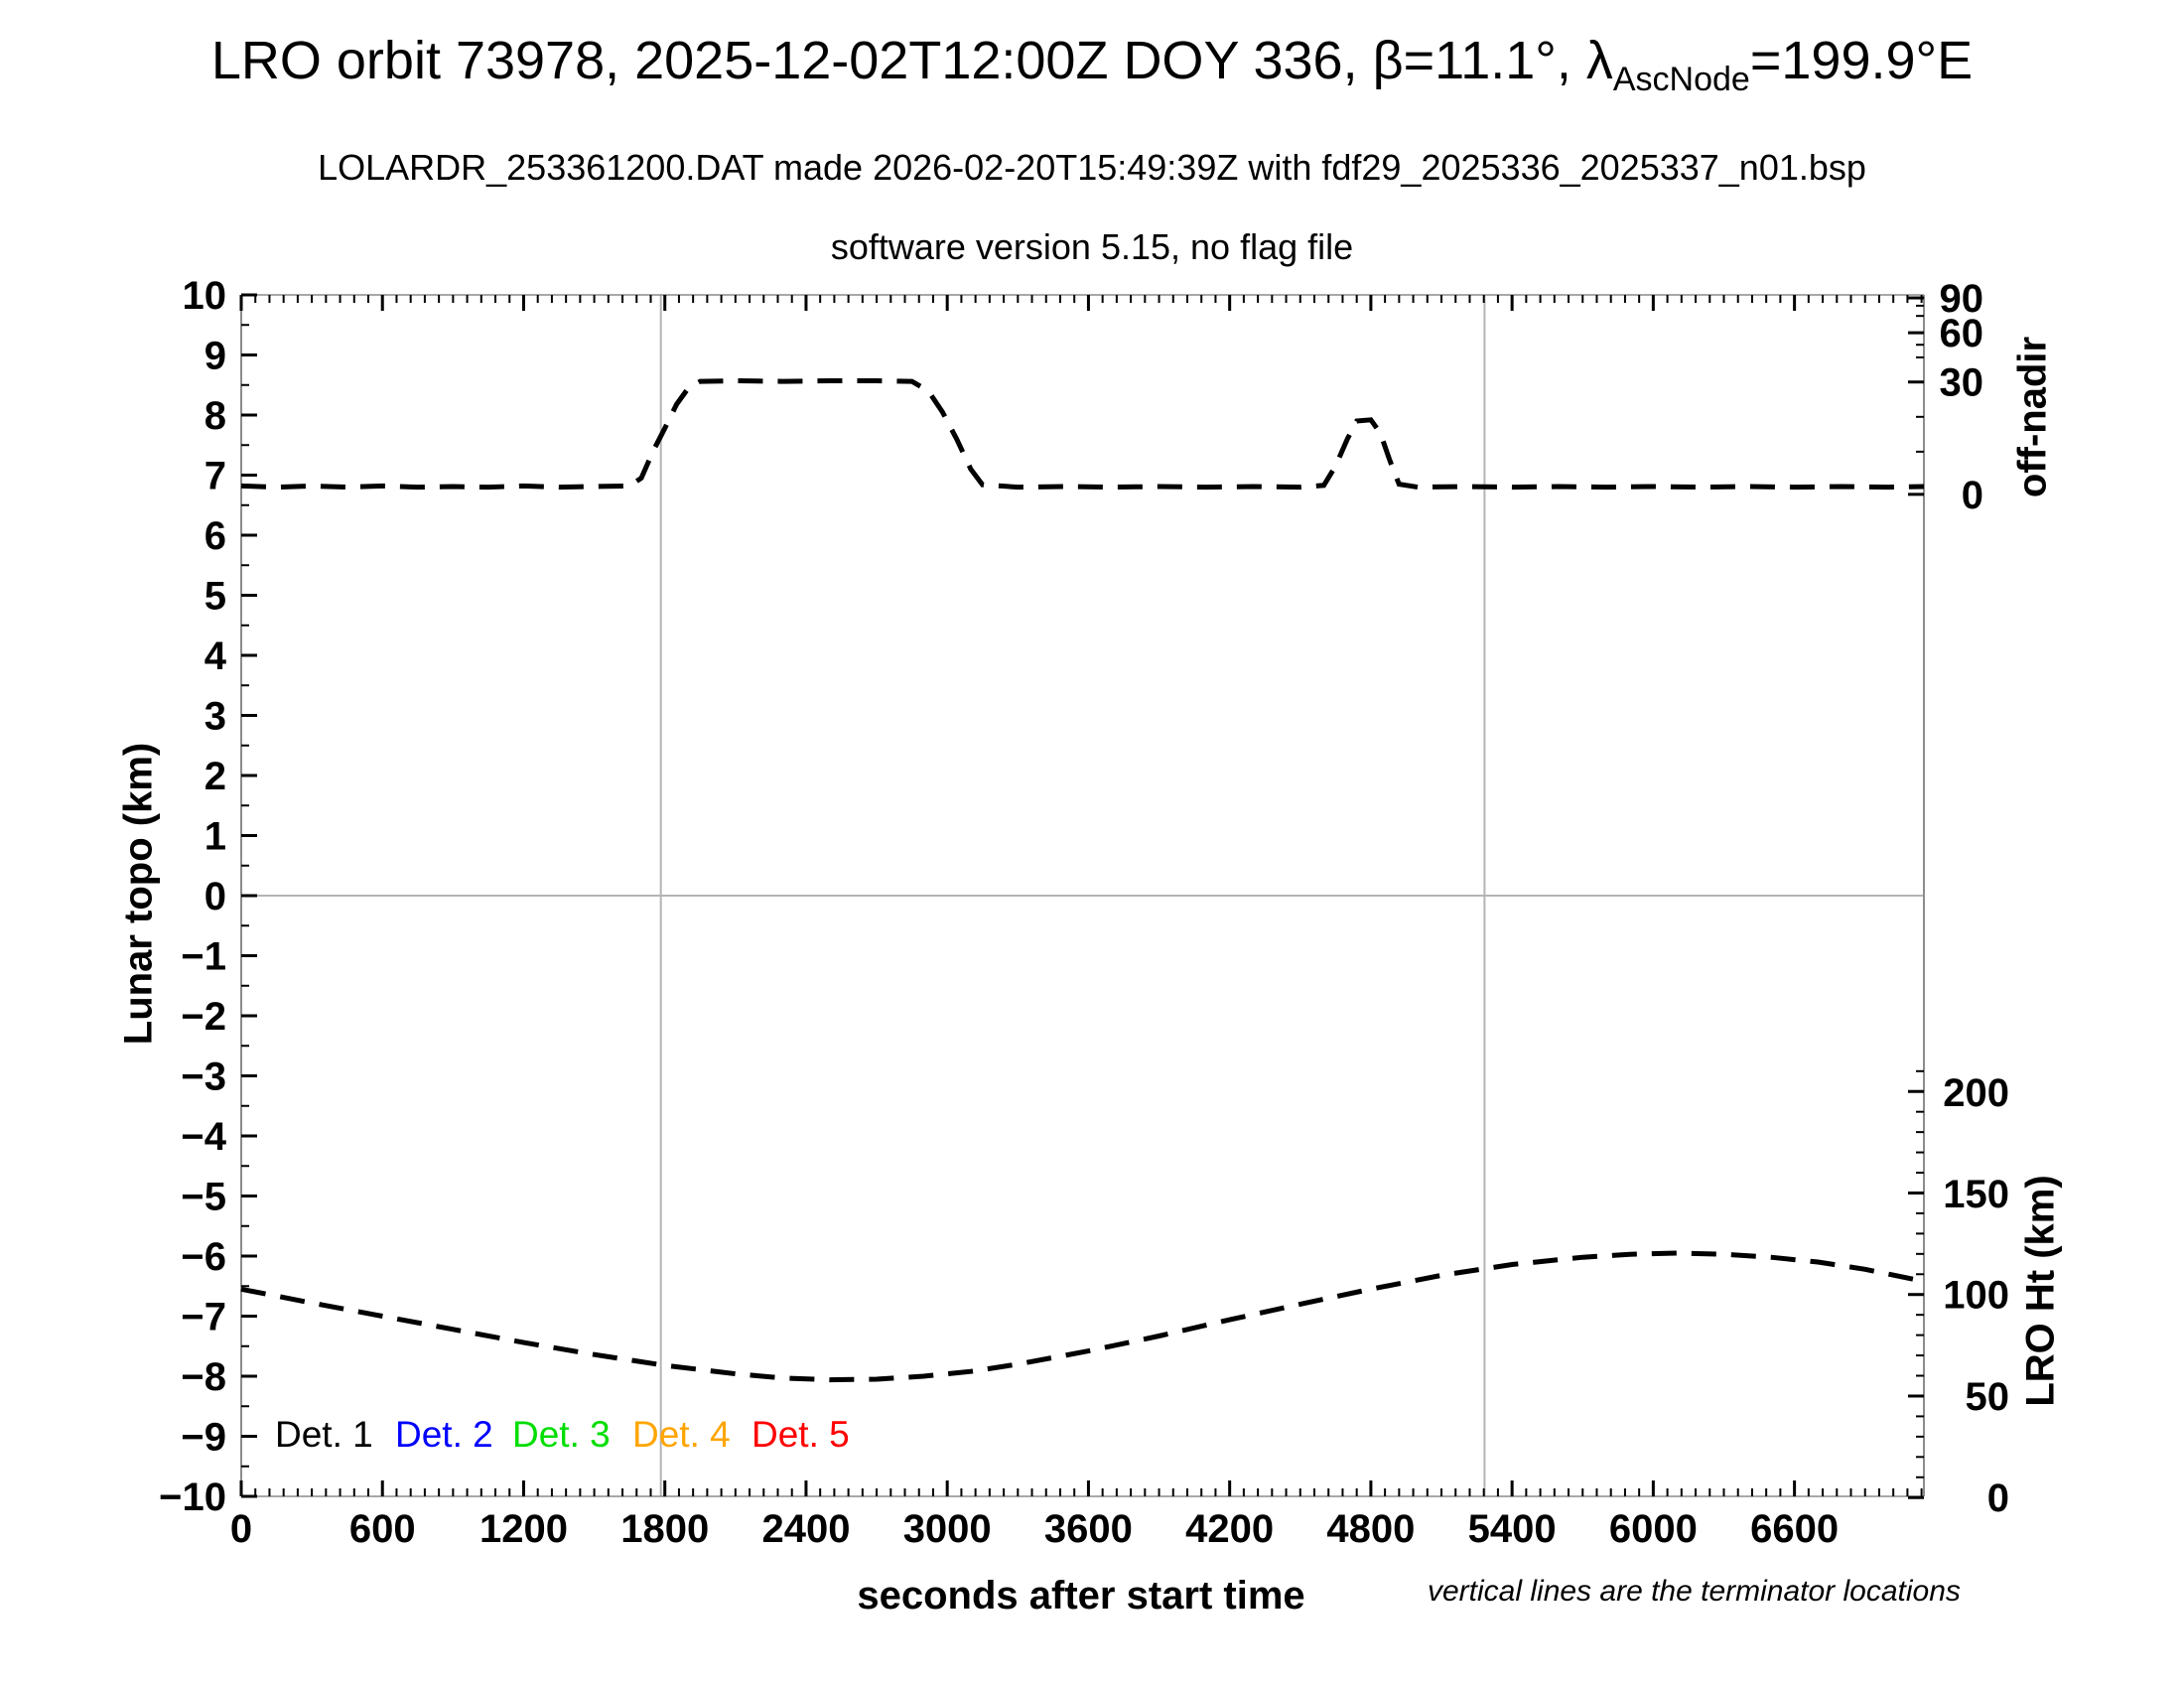  What do you see at coordinates (1681, 79) in the screenshot?
I see `plot-title-subscript: AscNode` at bounding box center [1681, 79].